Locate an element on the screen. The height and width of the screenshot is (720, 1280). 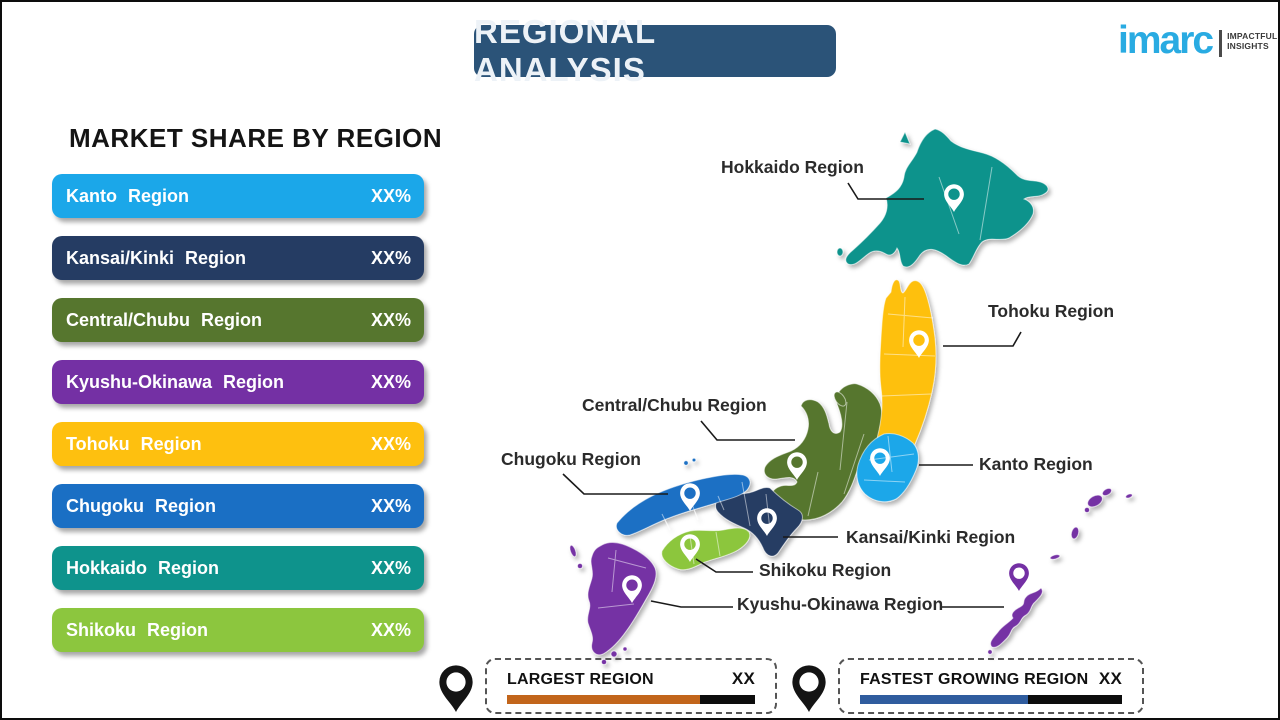
map-label-kyushu-okinawa: Kyushu-Okinawa Region is located at coordinates (840, 604).